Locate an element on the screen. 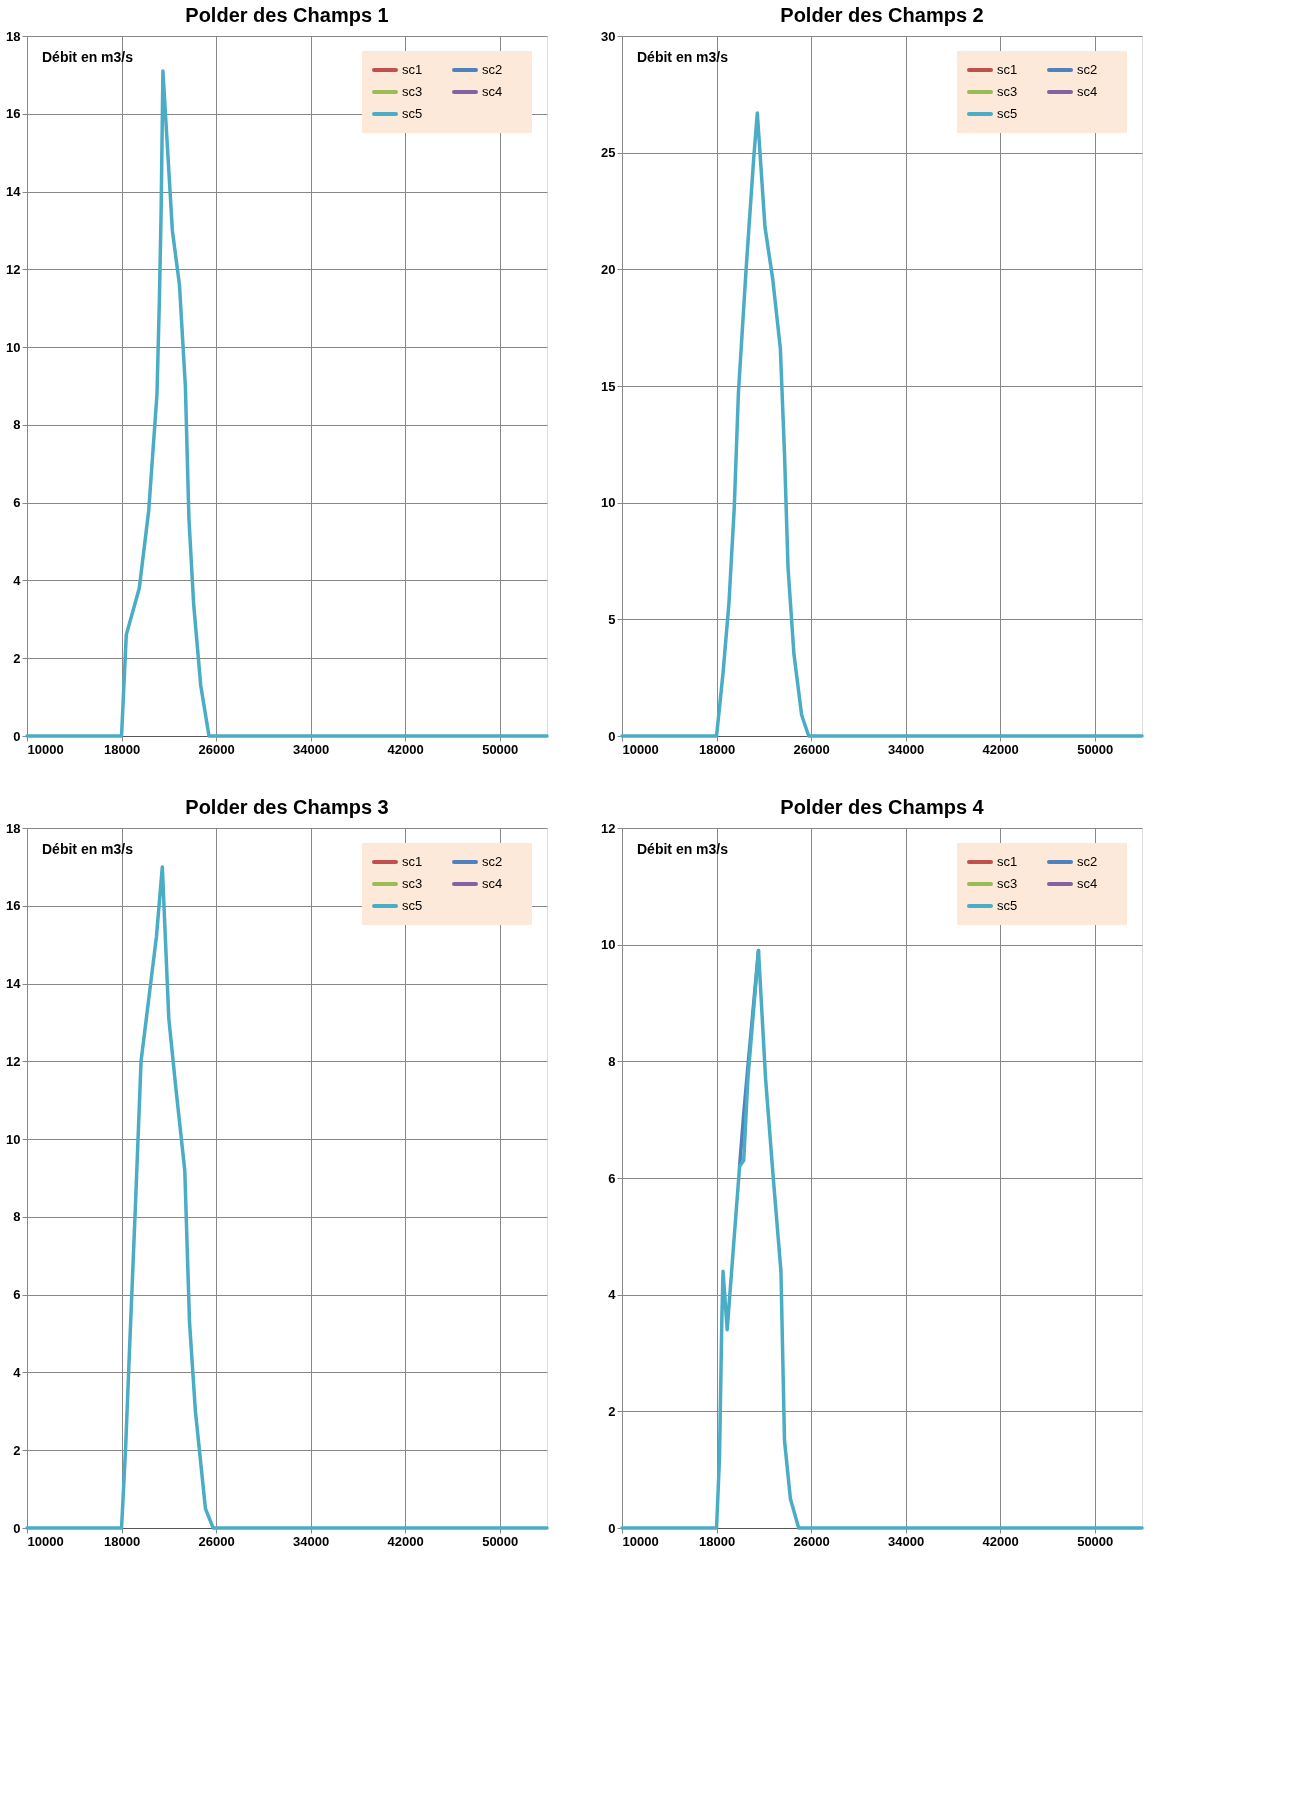 The height and width of the screenshot is (1807, 1311). chart-title: Polder des Champs 3 is located at coordinates (287, 807).